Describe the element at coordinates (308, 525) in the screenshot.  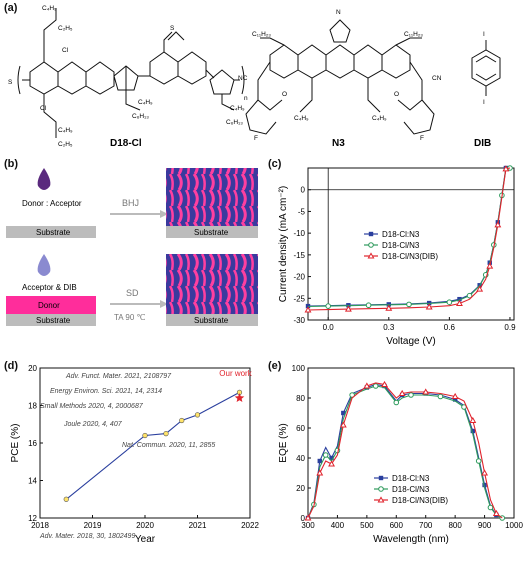
I see `x-tick-label: 300` at that location.